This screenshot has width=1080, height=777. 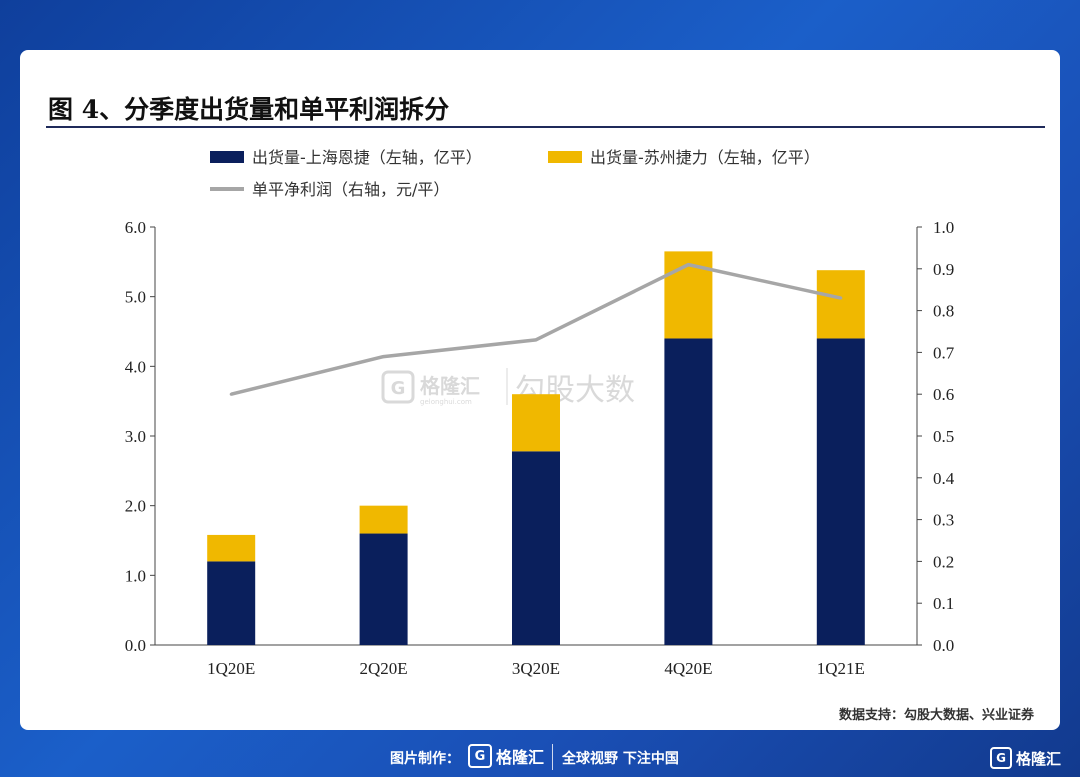 What do you see at coordinates (943, 561) in the screenshot?
I see `y-right-tick-label: 0.2` at bounding box center [943, 561].